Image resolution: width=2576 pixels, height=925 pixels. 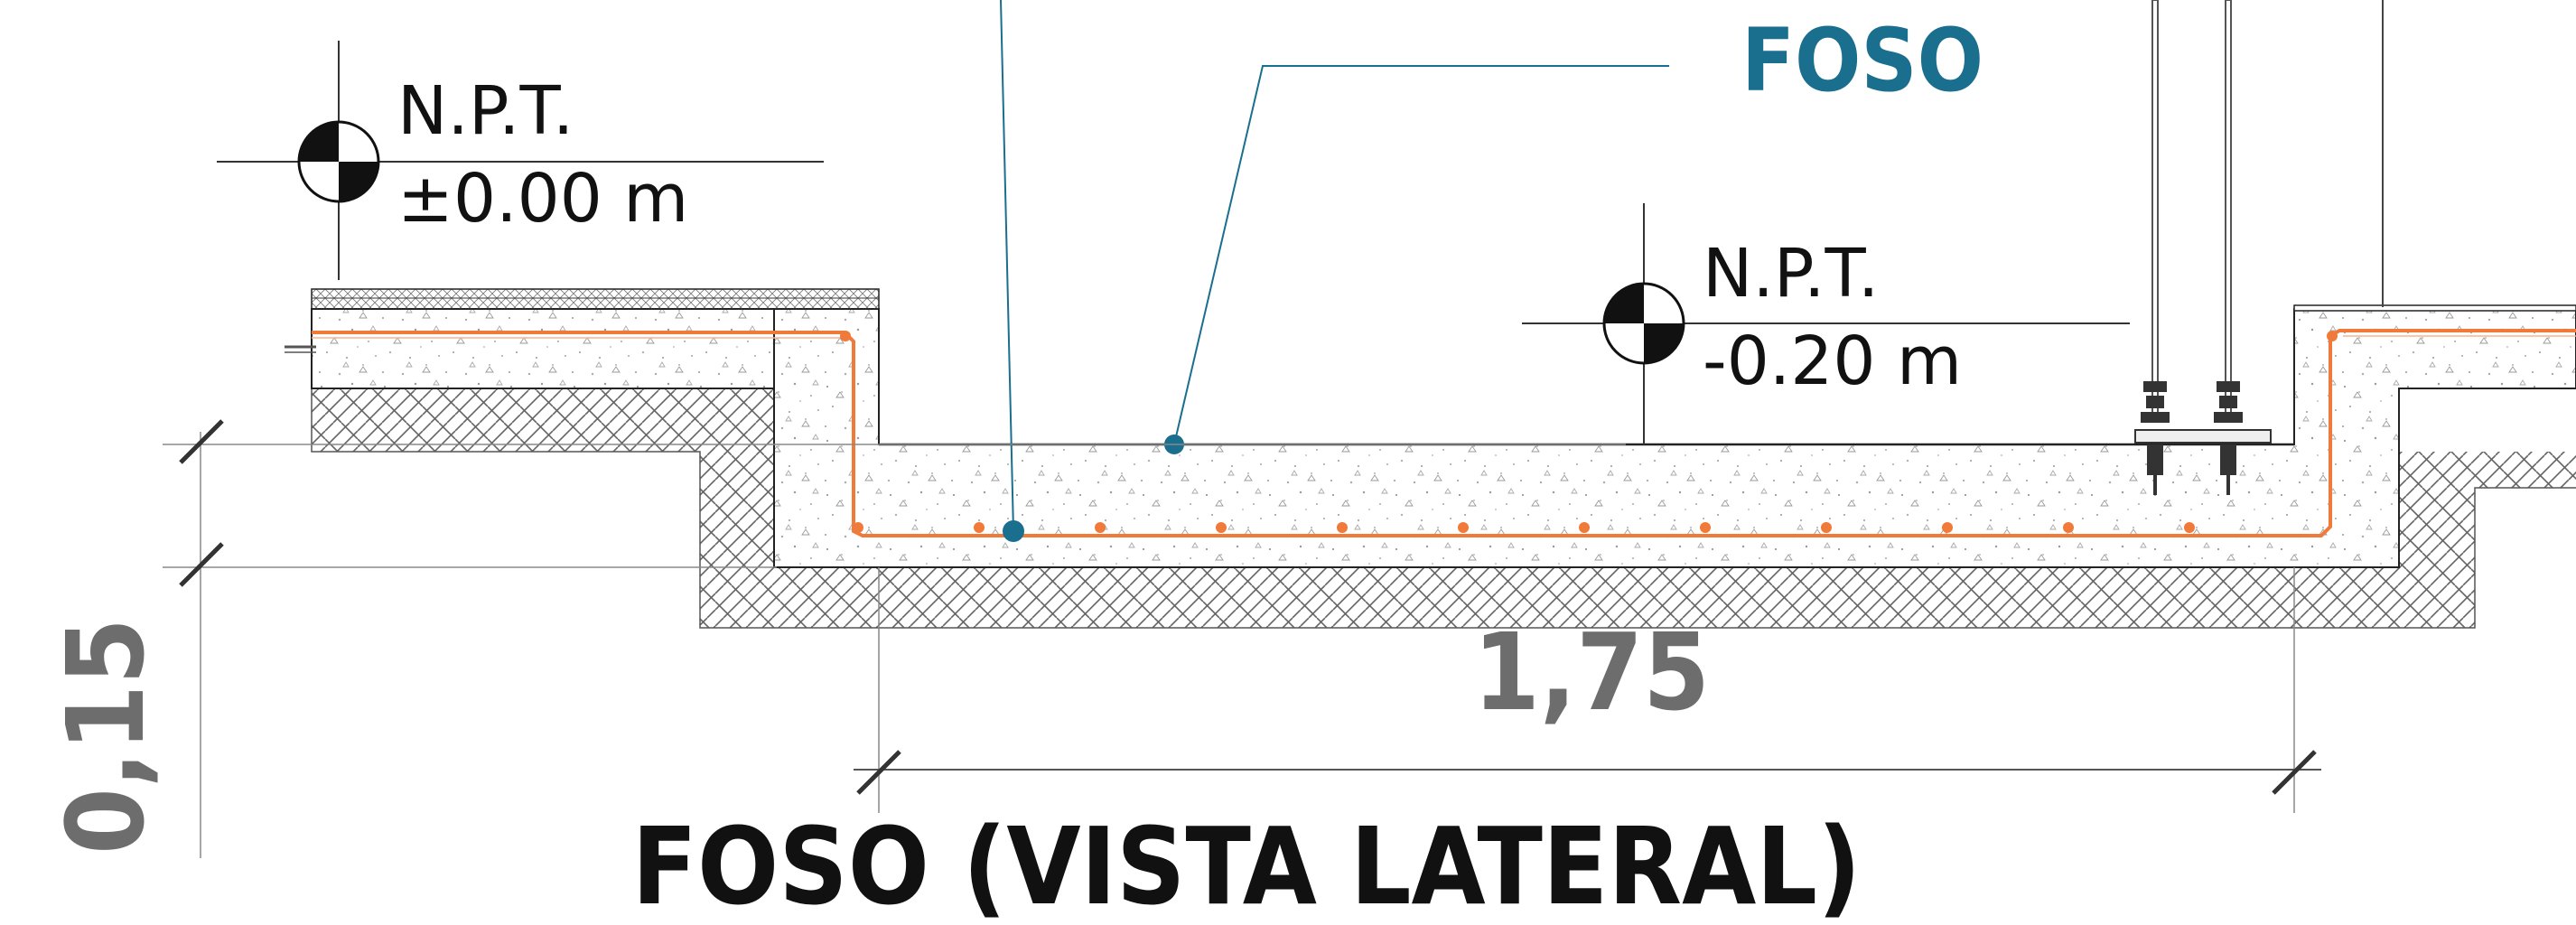 What do you see at coordinates (2259, 247) in the screenshot?
I see `anchor-bolt-icon` at bounding box center [2259, 247].